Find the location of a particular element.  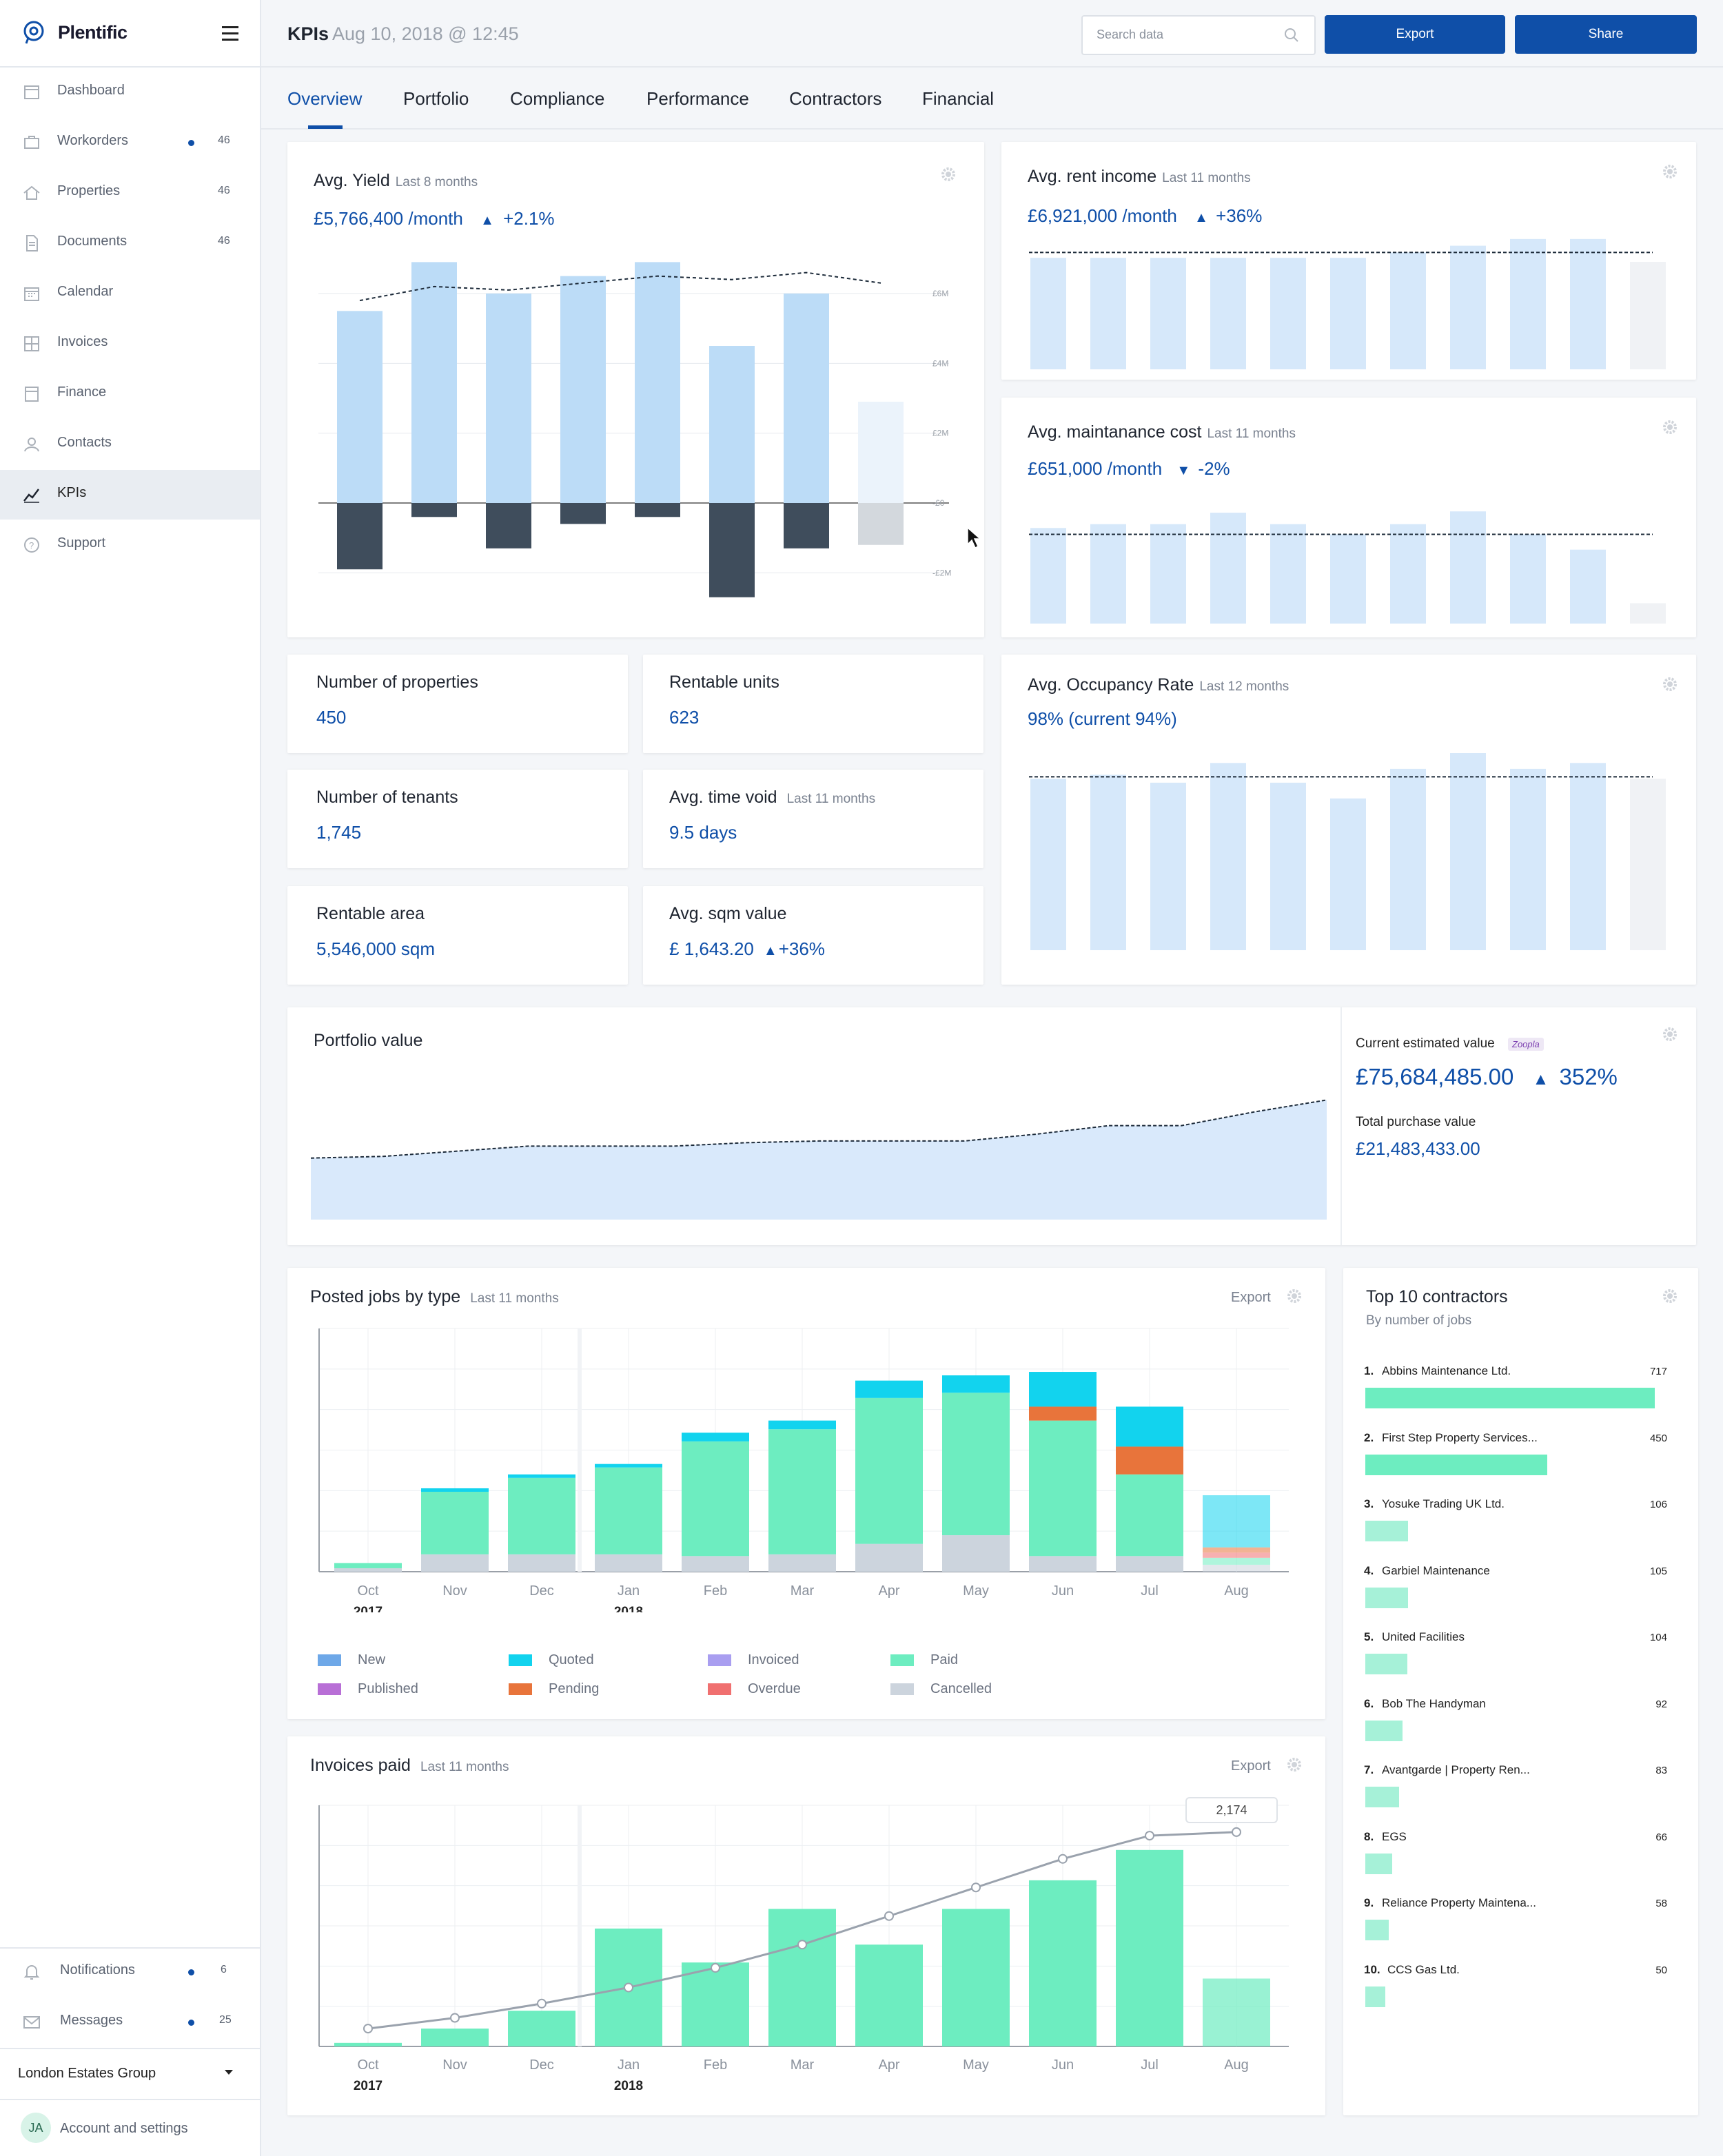

sidebar-item-documents: Documents 46 is located at coordinates (130, 243).